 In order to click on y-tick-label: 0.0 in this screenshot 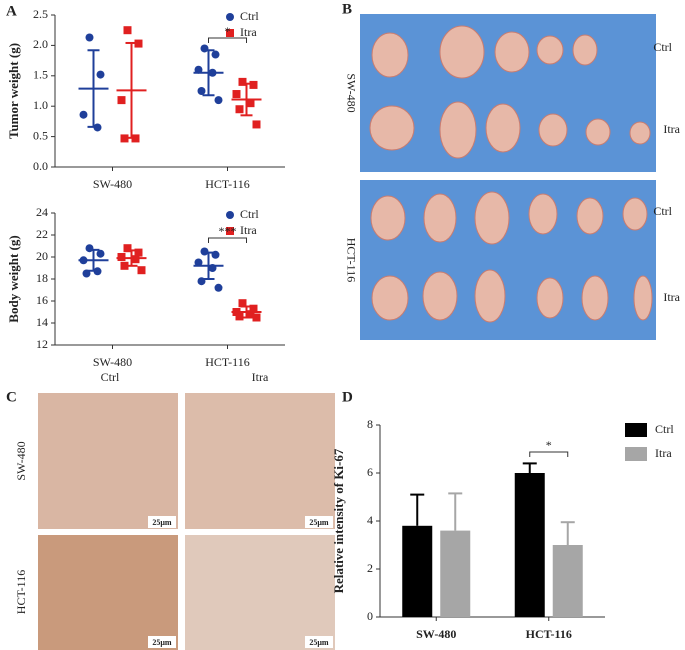, I will do `click(40, 166)`.